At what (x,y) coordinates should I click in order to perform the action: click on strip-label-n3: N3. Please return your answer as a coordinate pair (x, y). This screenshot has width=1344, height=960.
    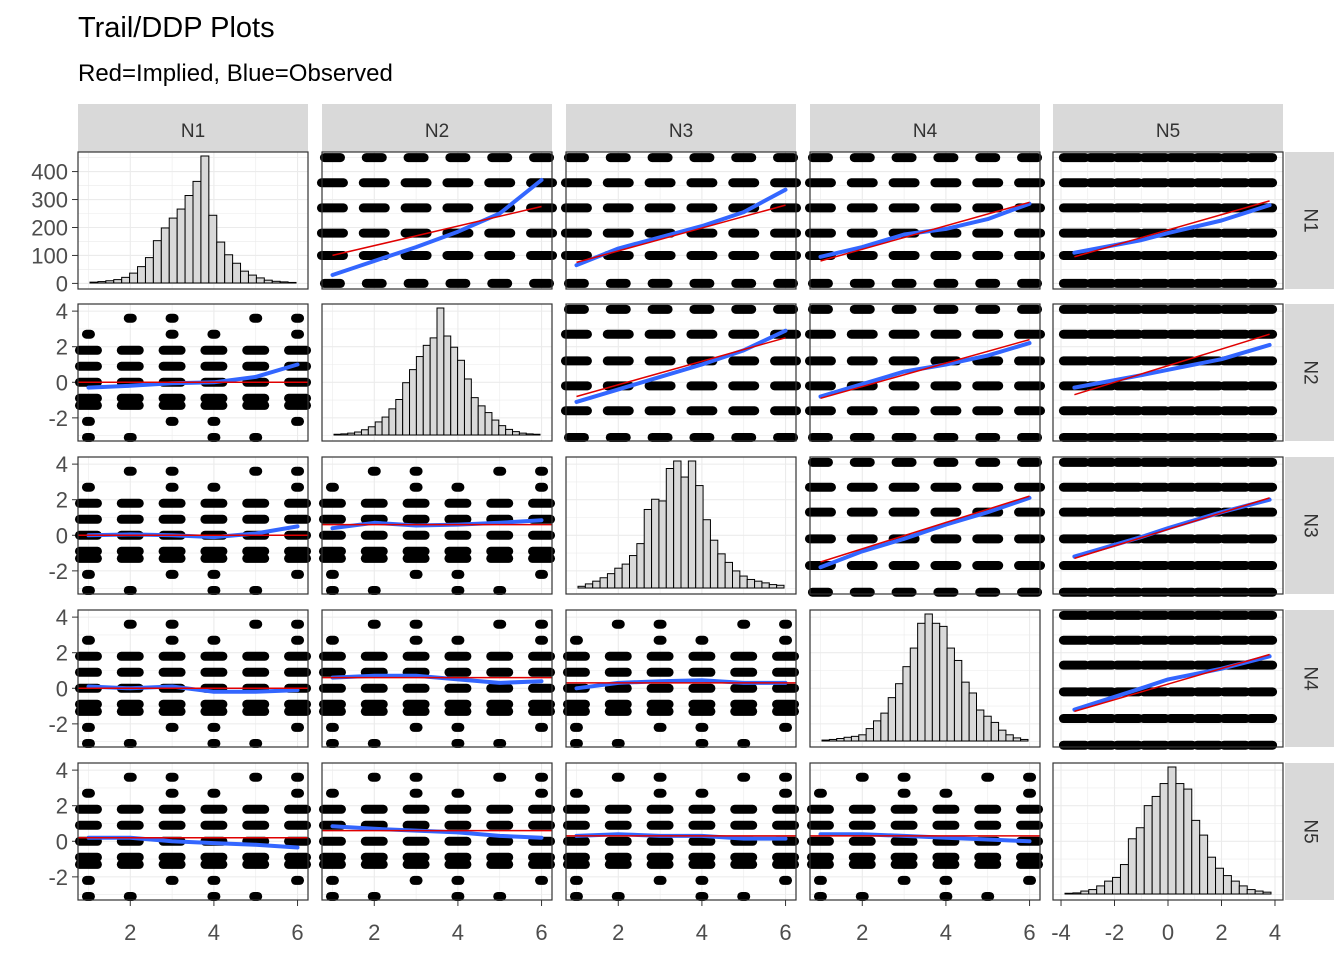
    Looking at the image, I should click on (681, 131).